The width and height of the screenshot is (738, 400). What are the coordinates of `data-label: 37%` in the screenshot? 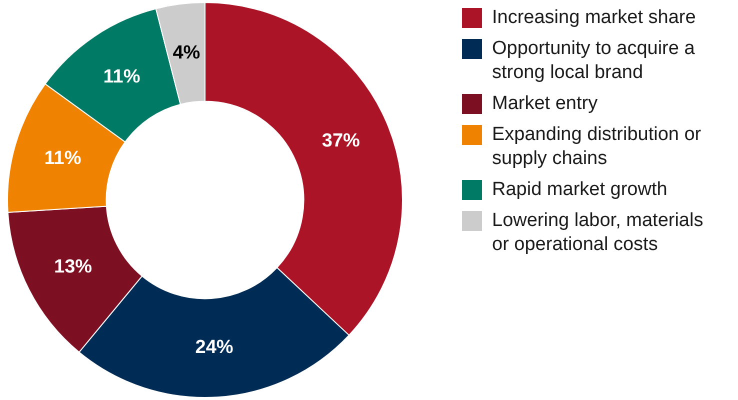 It's located at (341, 141).